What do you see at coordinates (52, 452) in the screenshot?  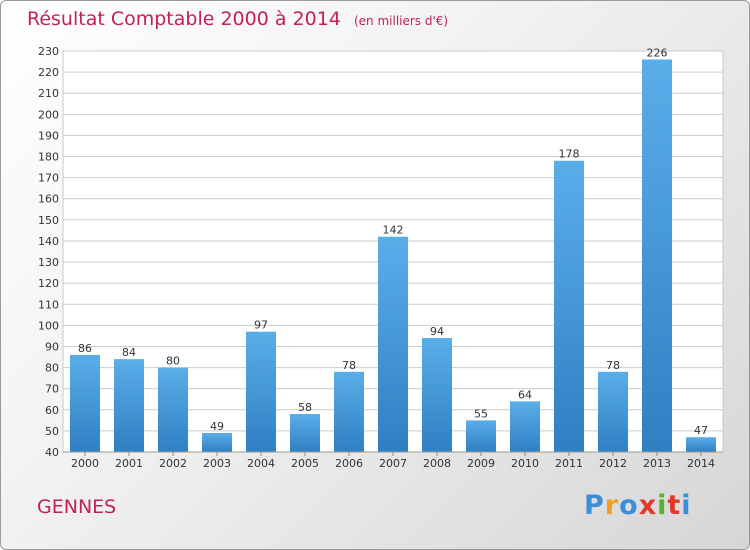 I see `y-tick-label: 40` at bounding box center [52, 452].